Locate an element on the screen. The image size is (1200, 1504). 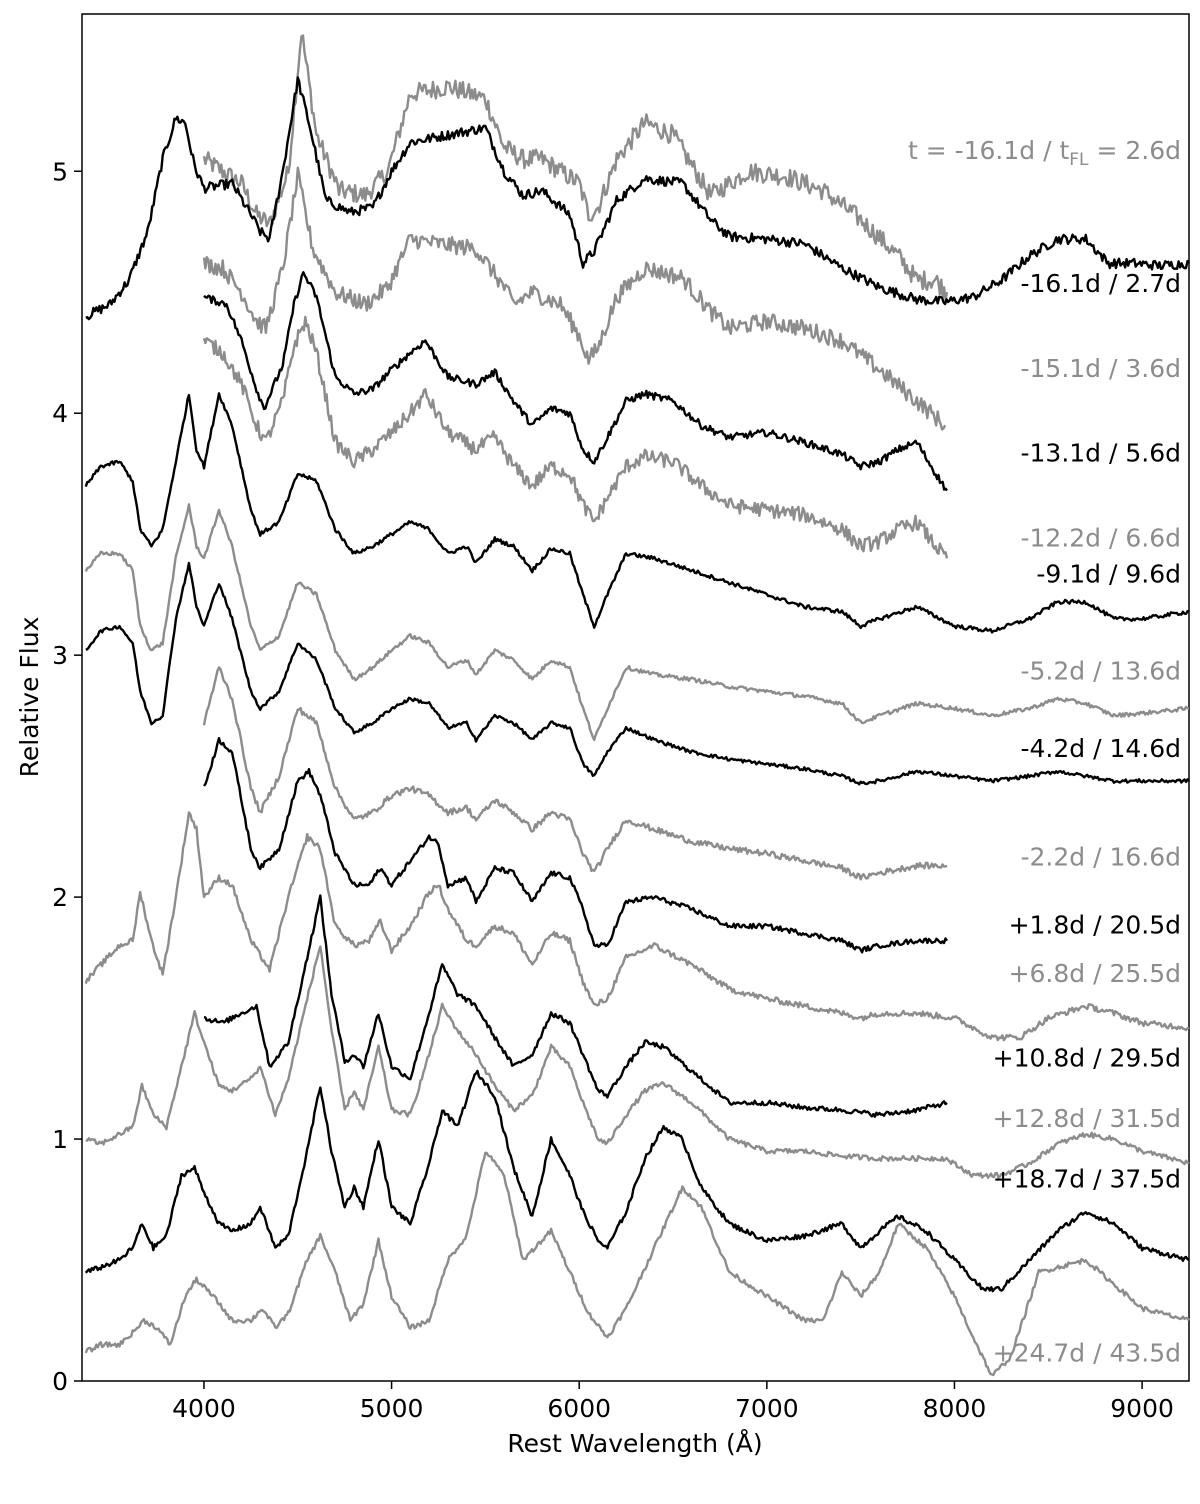
series-label-first: t = -16.1d / tFL = 2.6d is located at coordinates (1044, 153).